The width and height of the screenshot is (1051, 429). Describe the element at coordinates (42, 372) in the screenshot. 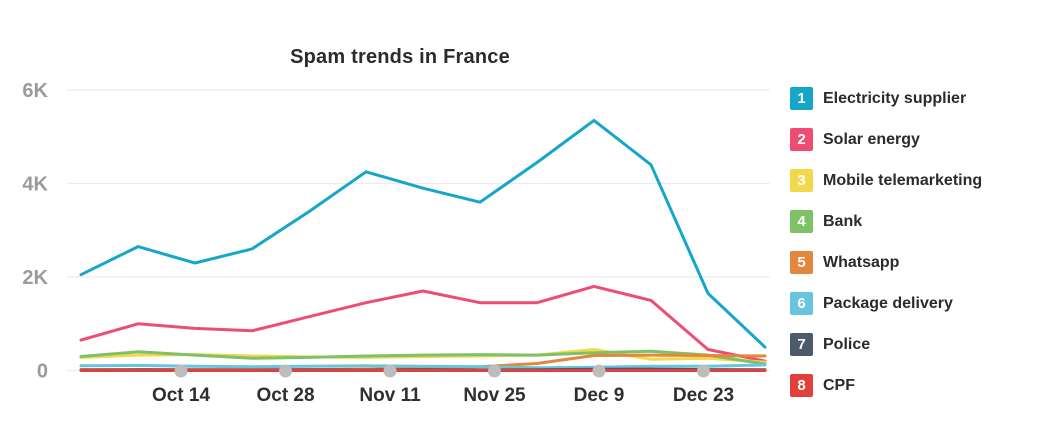

I see `y-axis-label-0: 0` at that location.